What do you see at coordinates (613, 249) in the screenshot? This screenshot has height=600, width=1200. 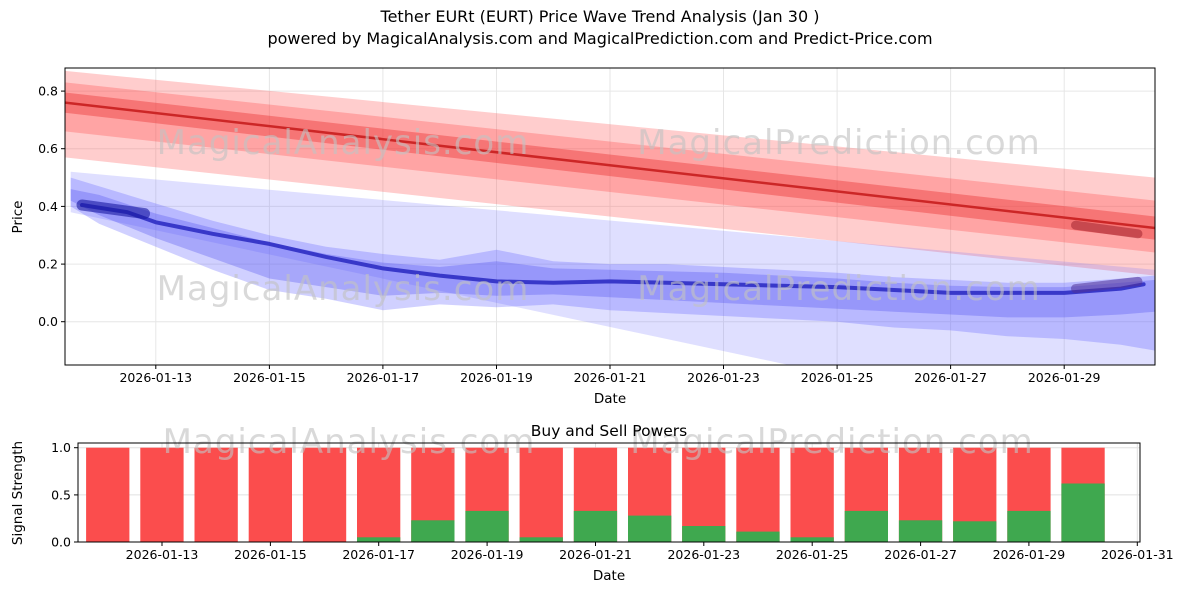 I see `blue-trend-line` at bounding box center [613, 249].